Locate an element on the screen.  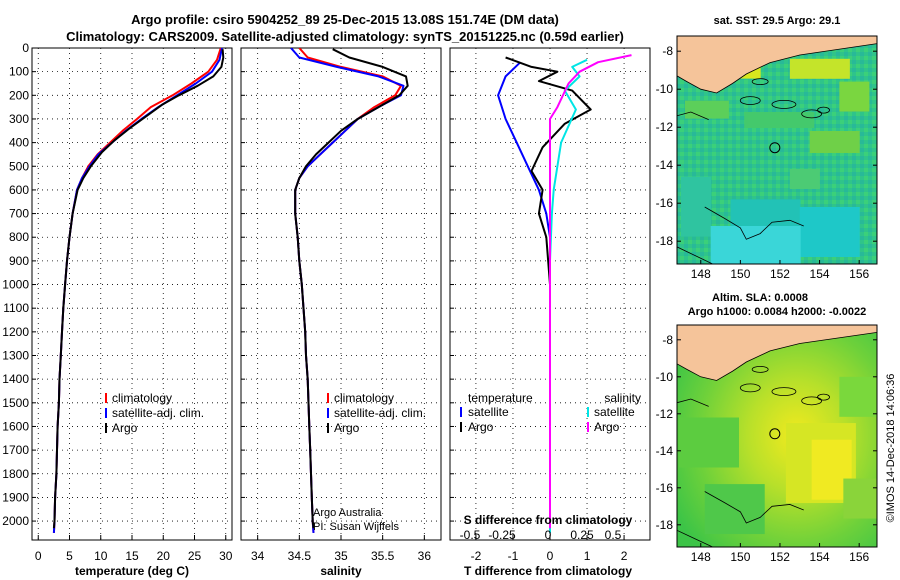
series-line-argo is located at coordinates (351, 288).